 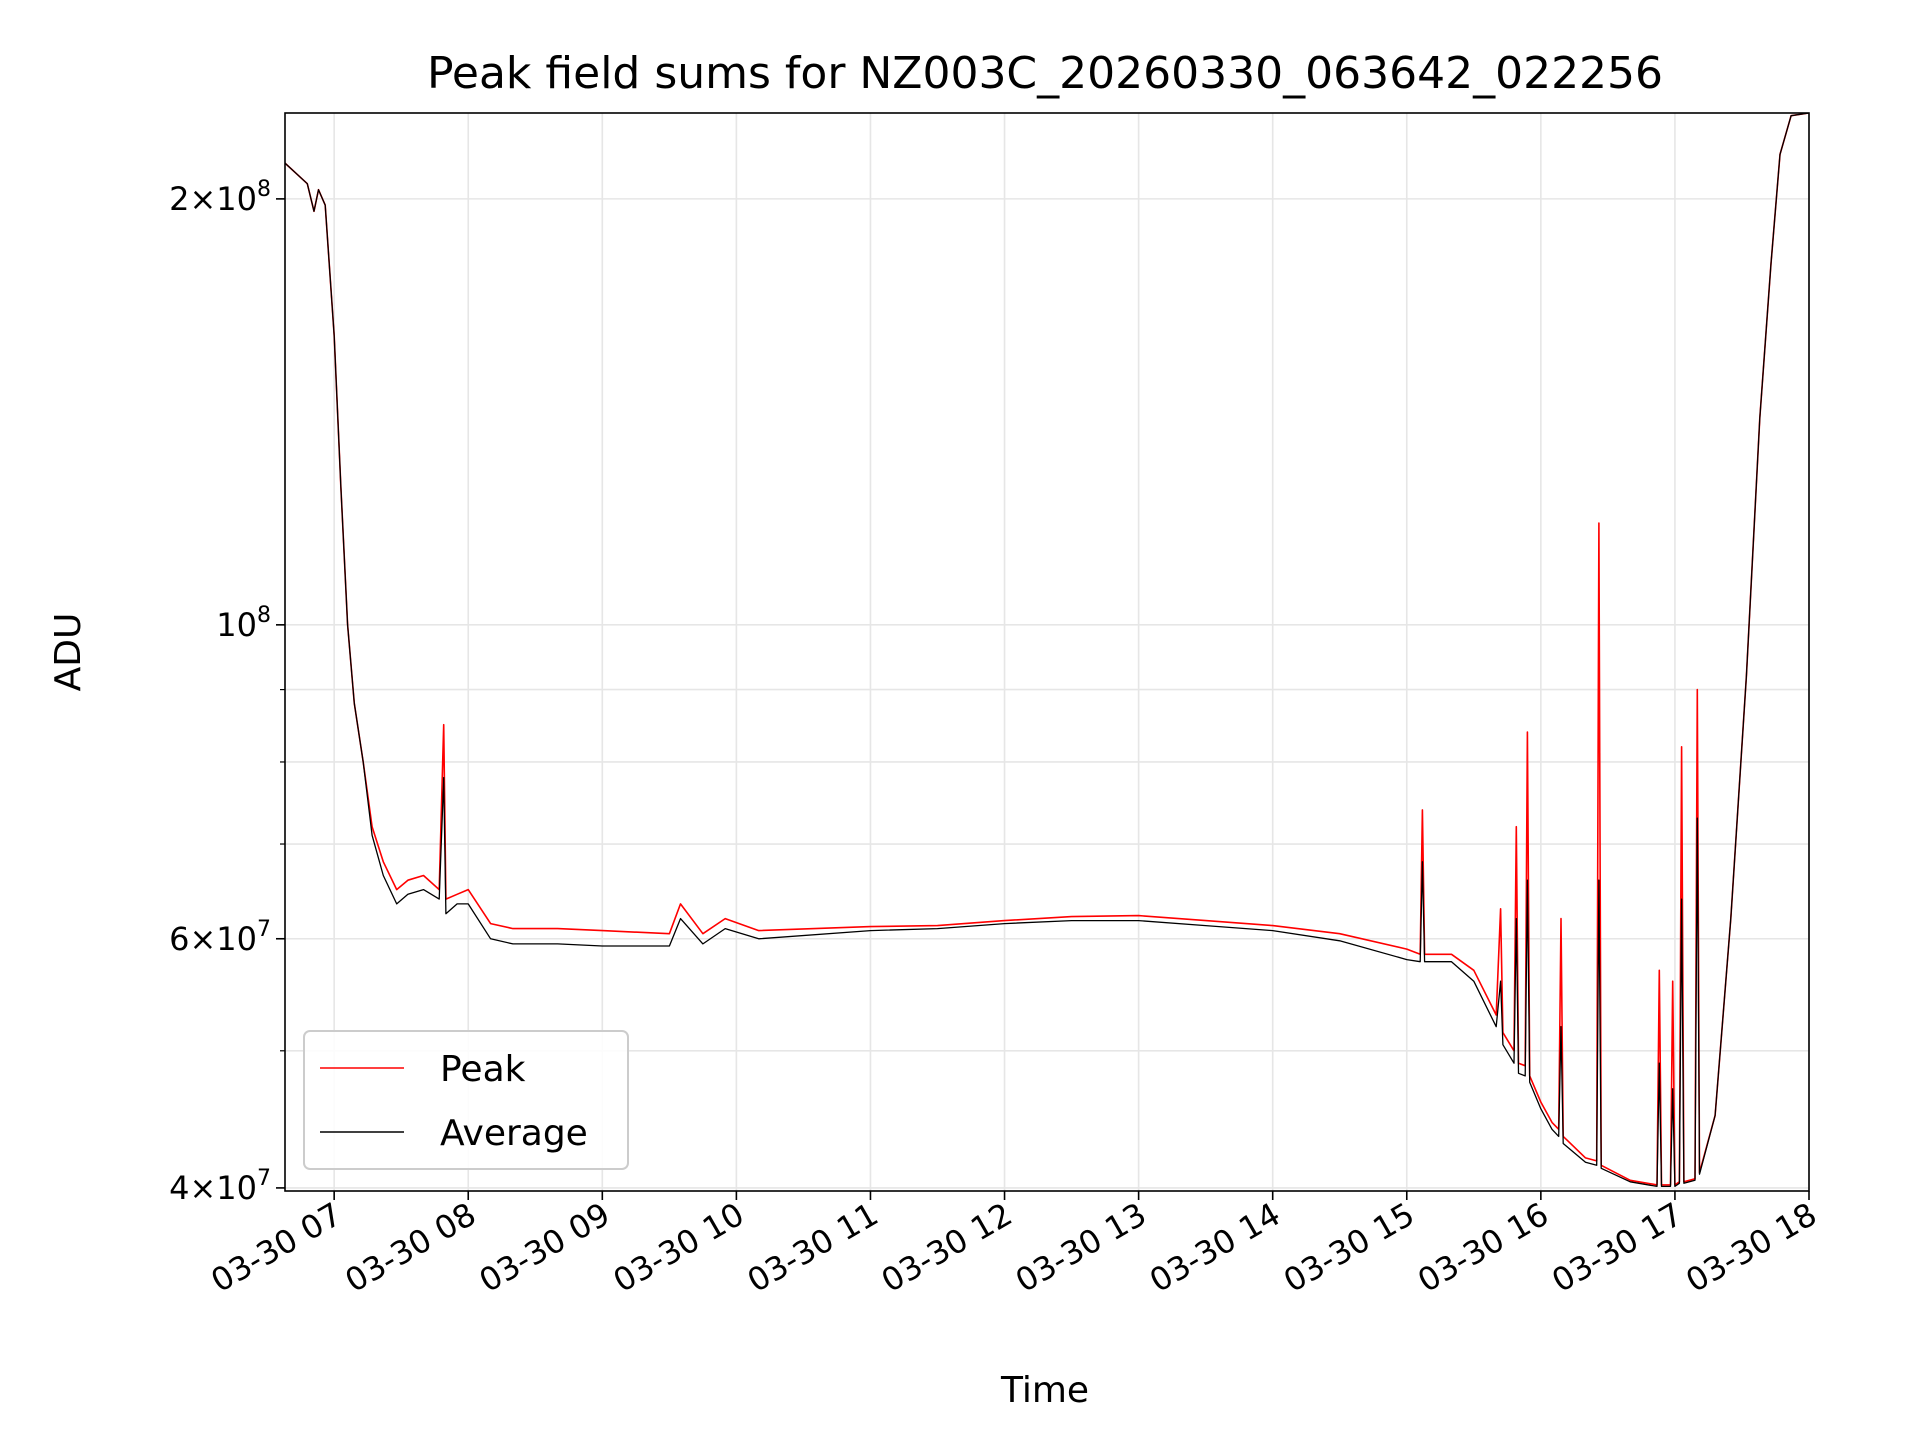 What do you see at coordinates (220, 197) in the screenshot?
I see `y-tick-label: 2×108` at bounding box center [220, 197].